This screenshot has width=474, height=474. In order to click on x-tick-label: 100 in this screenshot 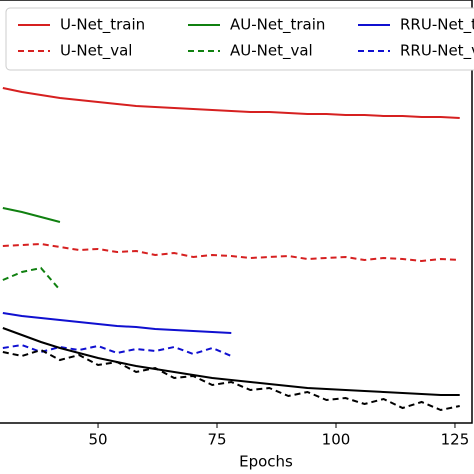, I will do `click(336, 440)`.